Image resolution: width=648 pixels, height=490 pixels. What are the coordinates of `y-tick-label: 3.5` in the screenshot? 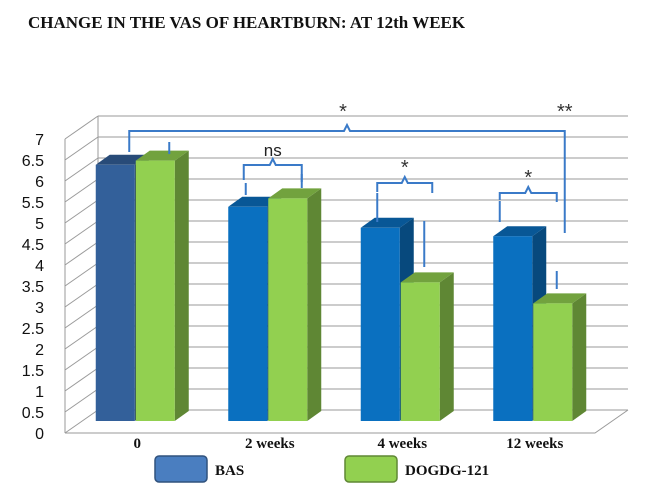 It's located at (33, 287).